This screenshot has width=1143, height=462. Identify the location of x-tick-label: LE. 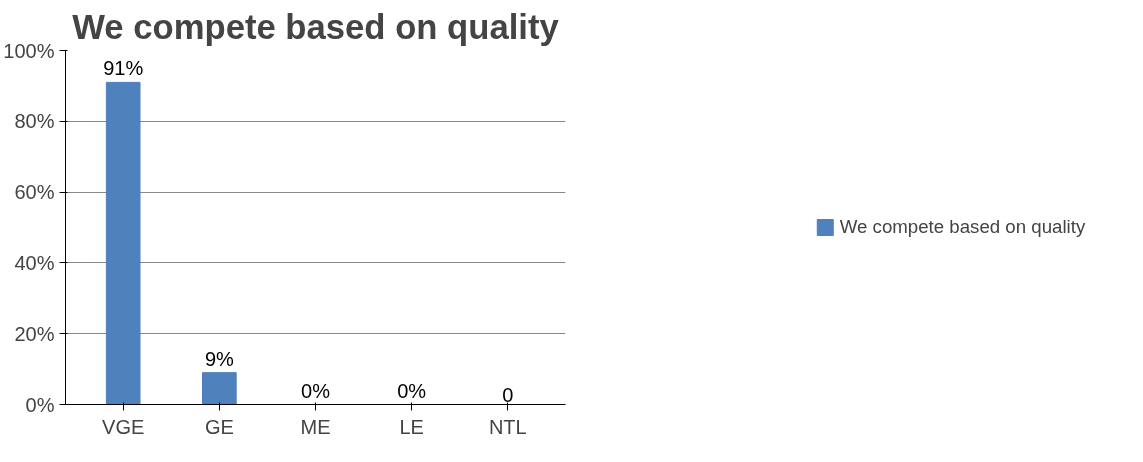
(411, 426).